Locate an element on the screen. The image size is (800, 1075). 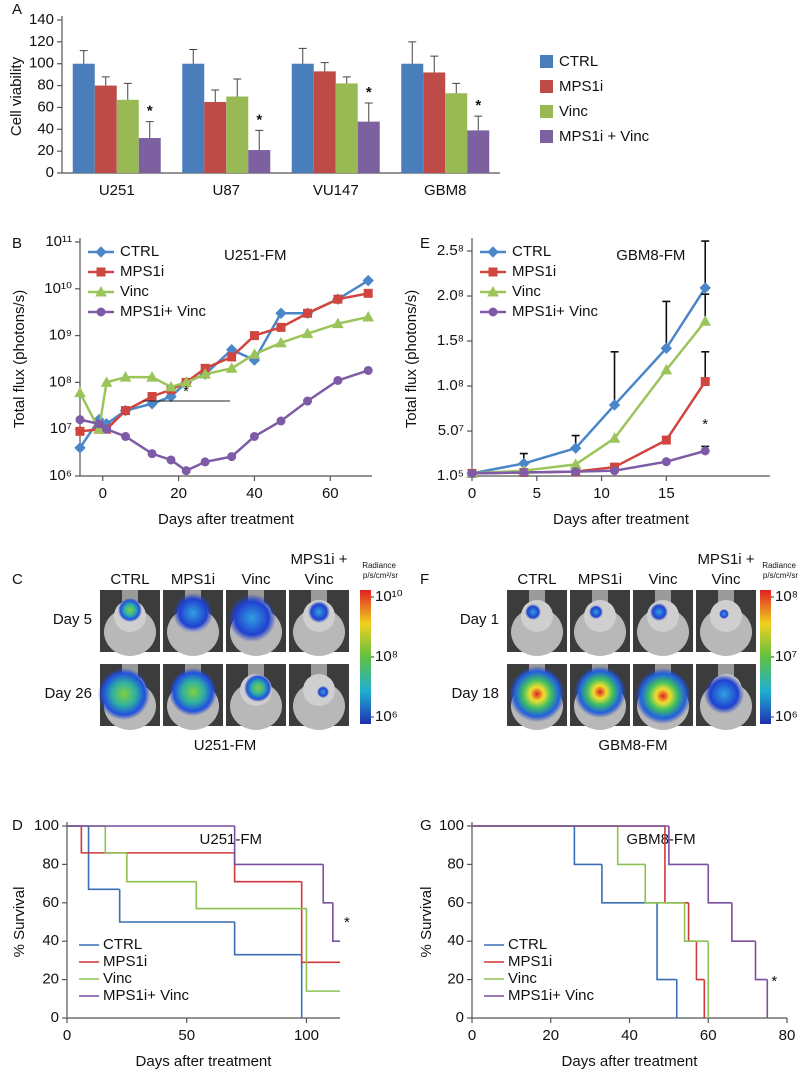
x-tick-label: 20 is located at coordinates (550, 1035).